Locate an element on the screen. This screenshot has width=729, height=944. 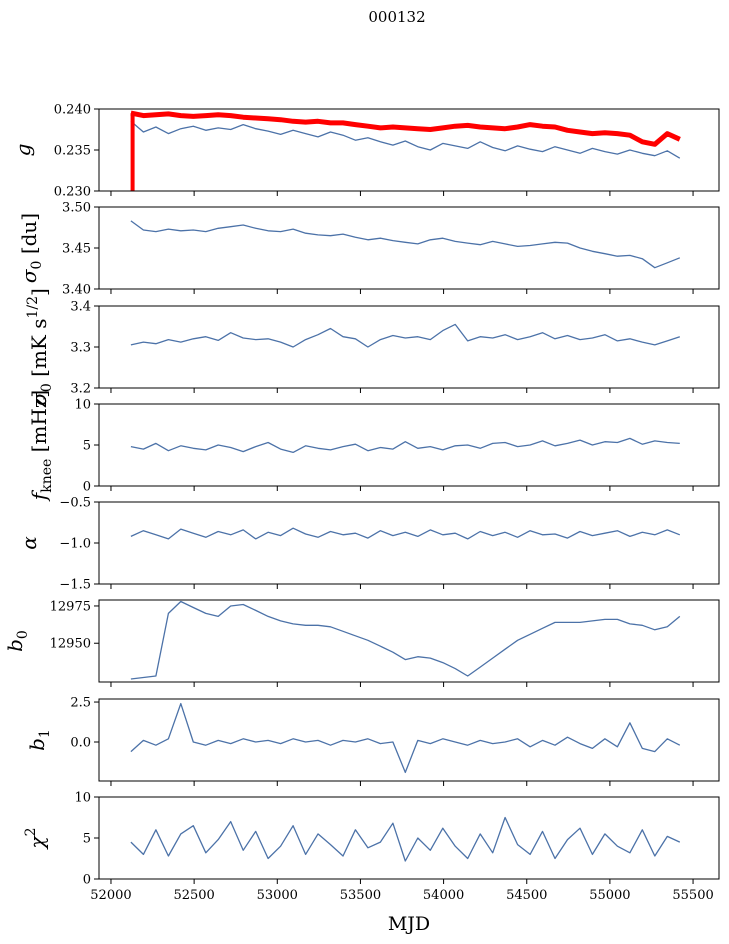
x-axis-label: MJD is located at coordinates (409, 924).